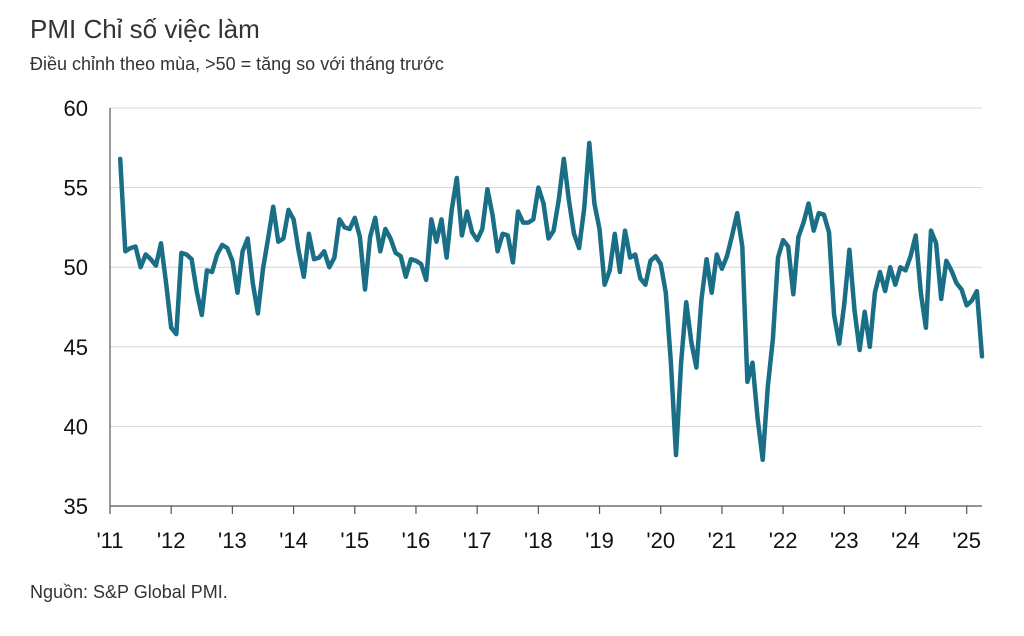 The image size is (1024, 636). I want to click on source-note: Nguồn: S&P Global PMI., so click(129, 592).